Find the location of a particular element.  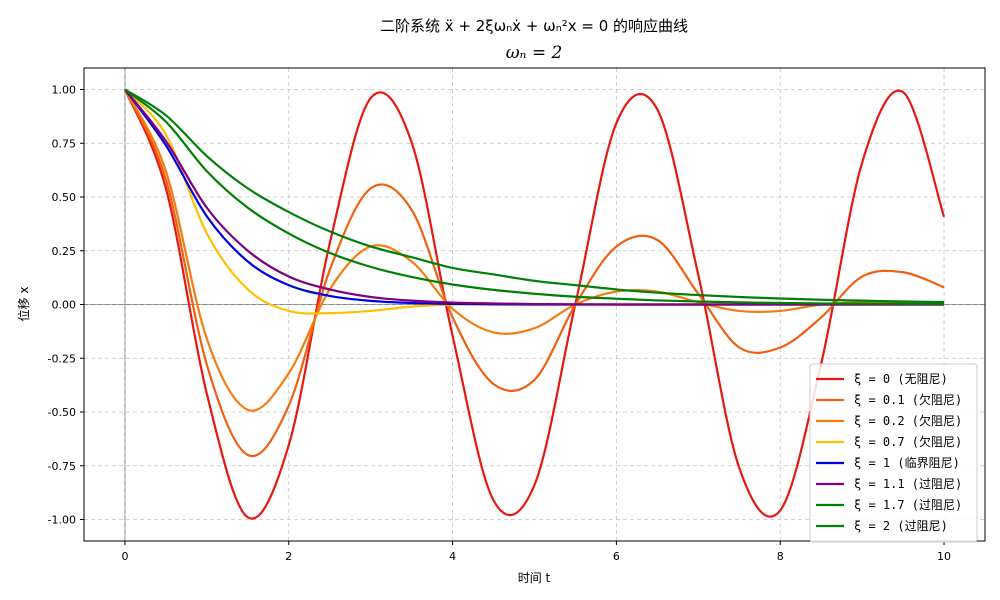

legend-label: ξ = 0.7 (欠阻尼) is located at coordinates (908, 441).